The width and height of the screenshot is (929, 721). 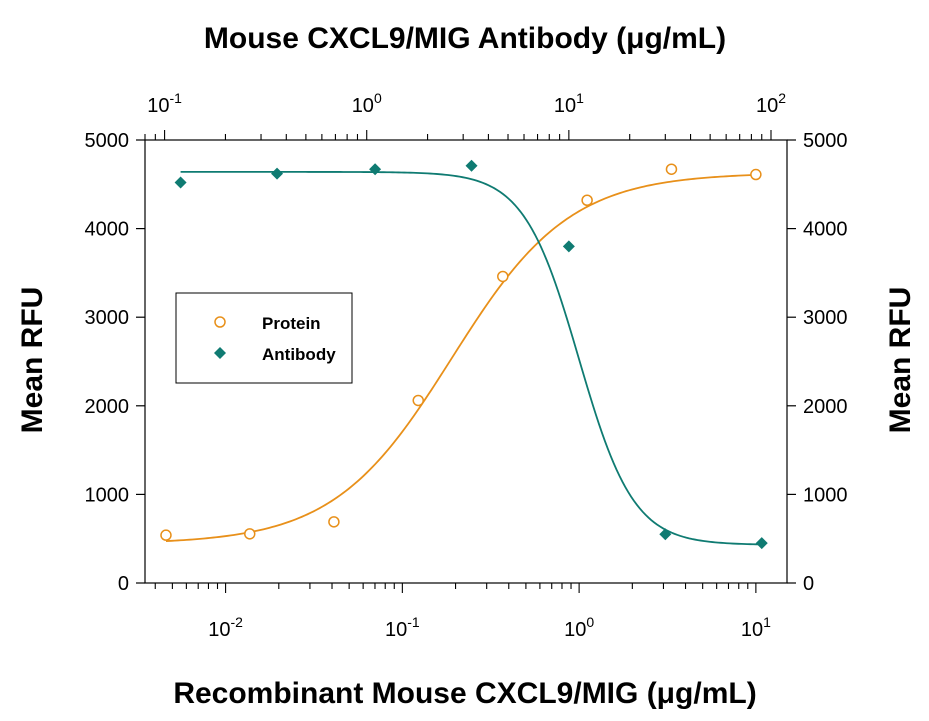 What do you see at coordinates (771, 103) in the screenshot?
I see `x-tick-label: 10²` at bounding box center [771, 103].